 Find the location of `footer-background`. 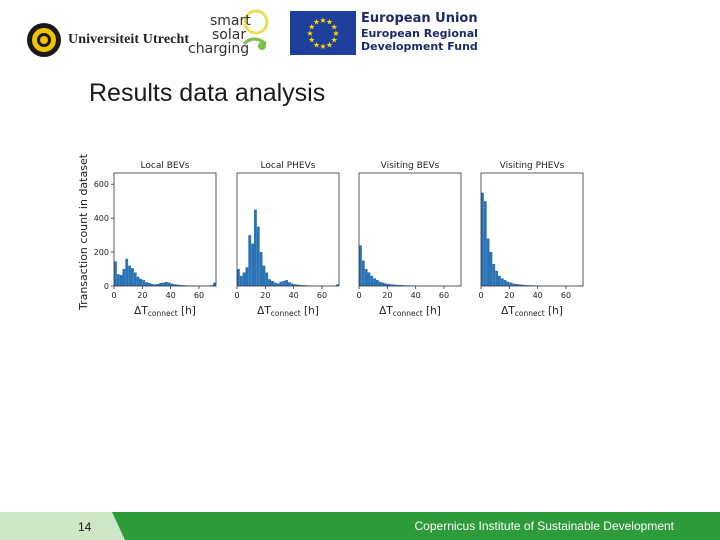

footer-background is located at coordinates (360, 526).